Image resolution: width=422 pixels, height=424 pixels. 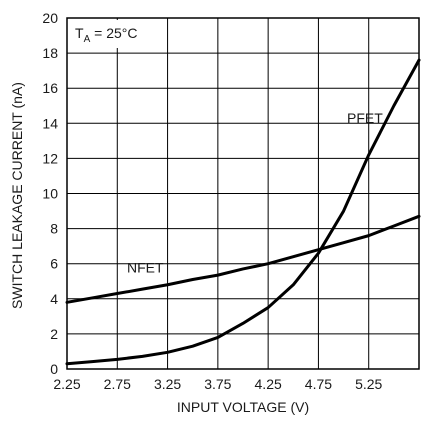 What do you see at coordinates (243, 407) in the screenshot?
I see `x-axis-title: INPUT VOLTAGE (V)` at bounding box center [243, 407].